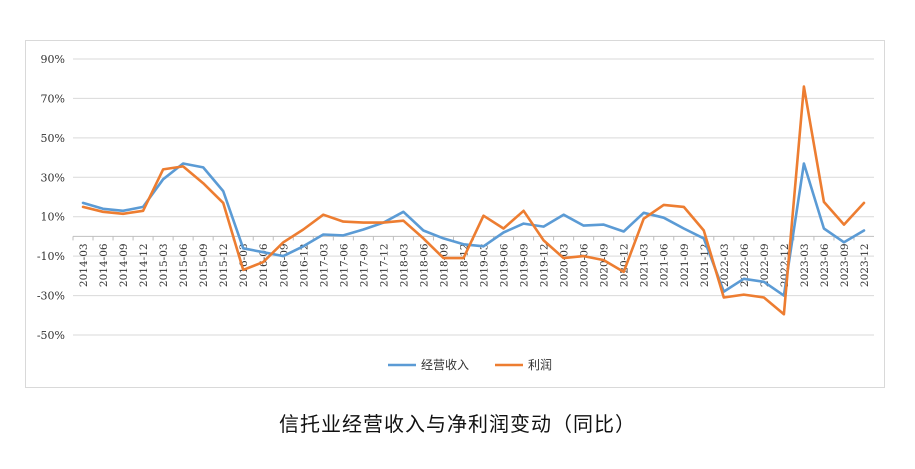 This screenshot has width=915, height=469. I want to click on y-tick-label: -50%, so click(51, 335).